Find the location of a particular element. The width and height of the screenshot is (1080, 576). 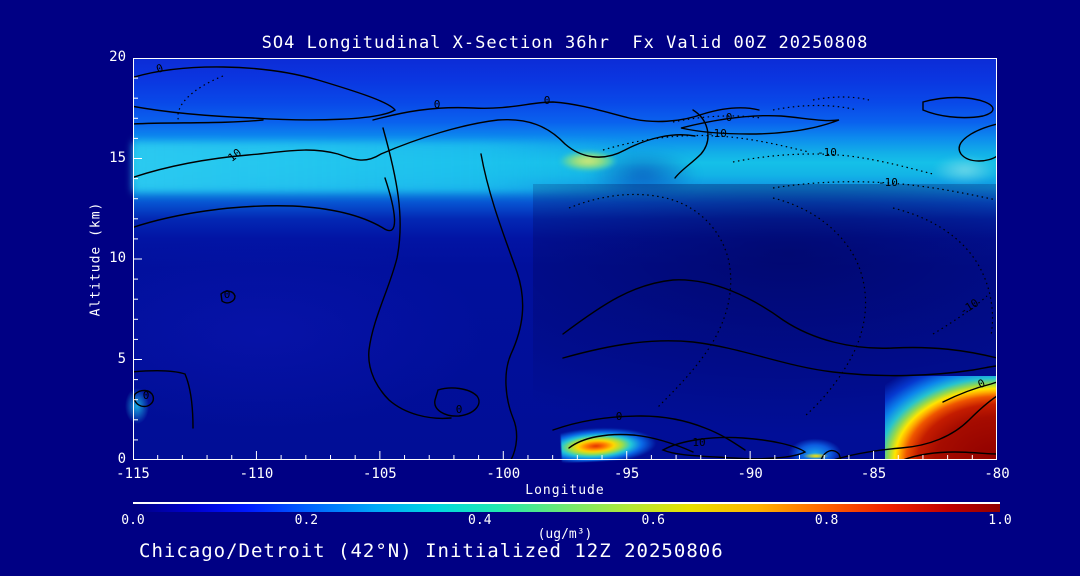

x-tick-label: -90 is located at coordinates (750, 474).